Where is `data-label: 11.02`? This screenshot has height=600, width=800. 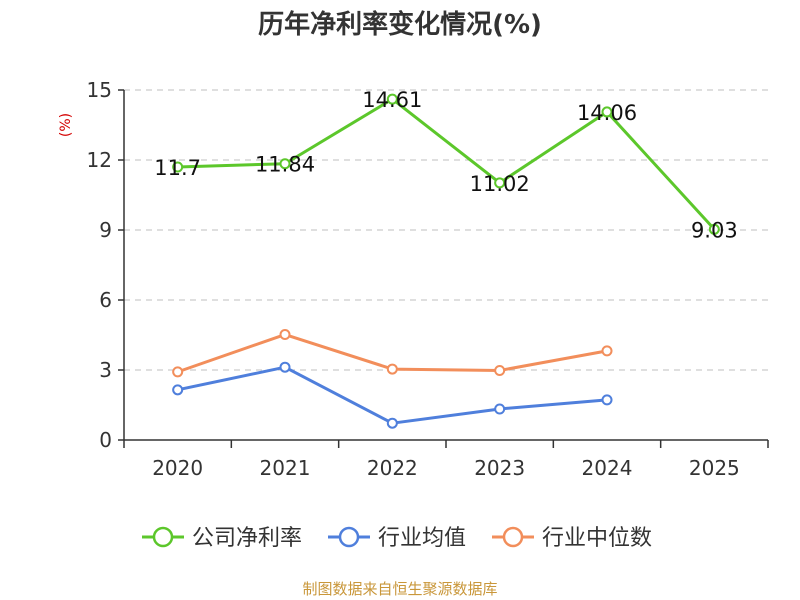
data-label: 11.02 is located at coordinates (500, 184).